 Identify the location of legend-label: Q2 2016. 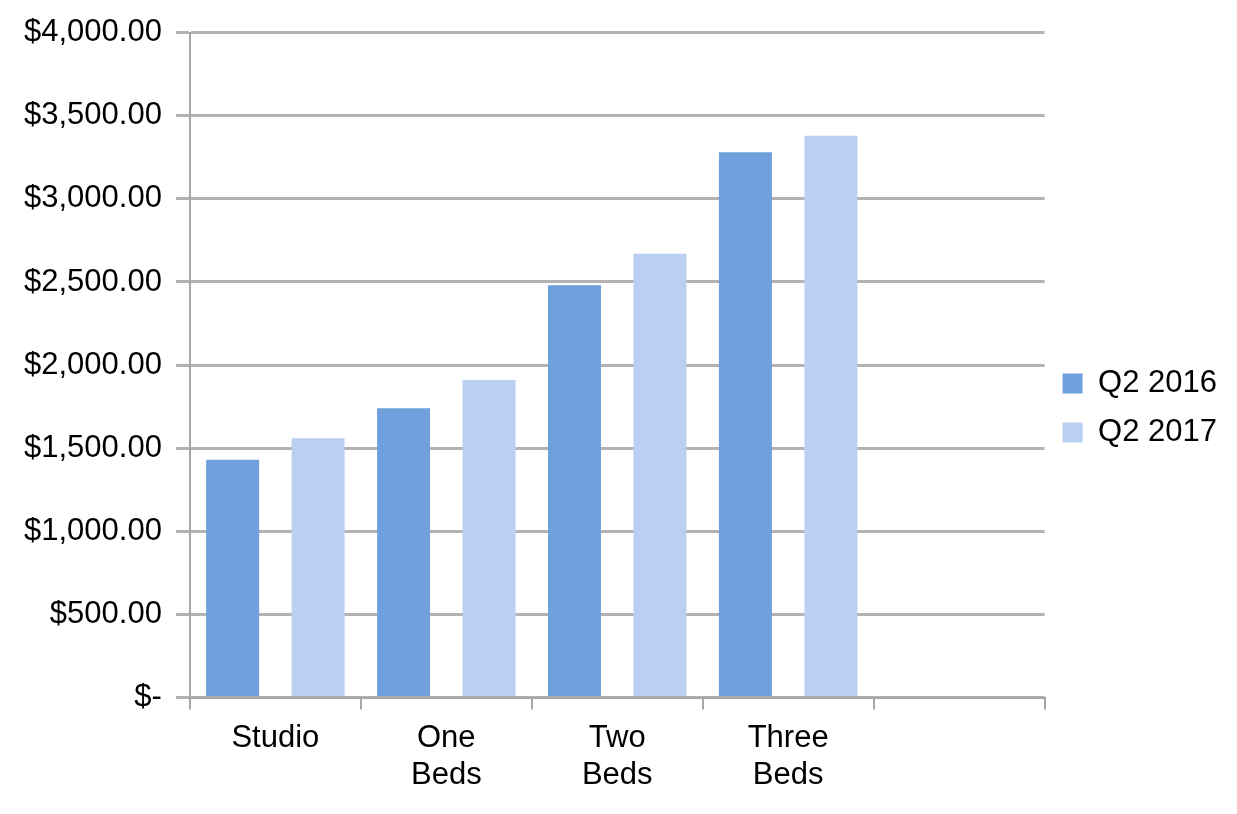
(1158, 382).